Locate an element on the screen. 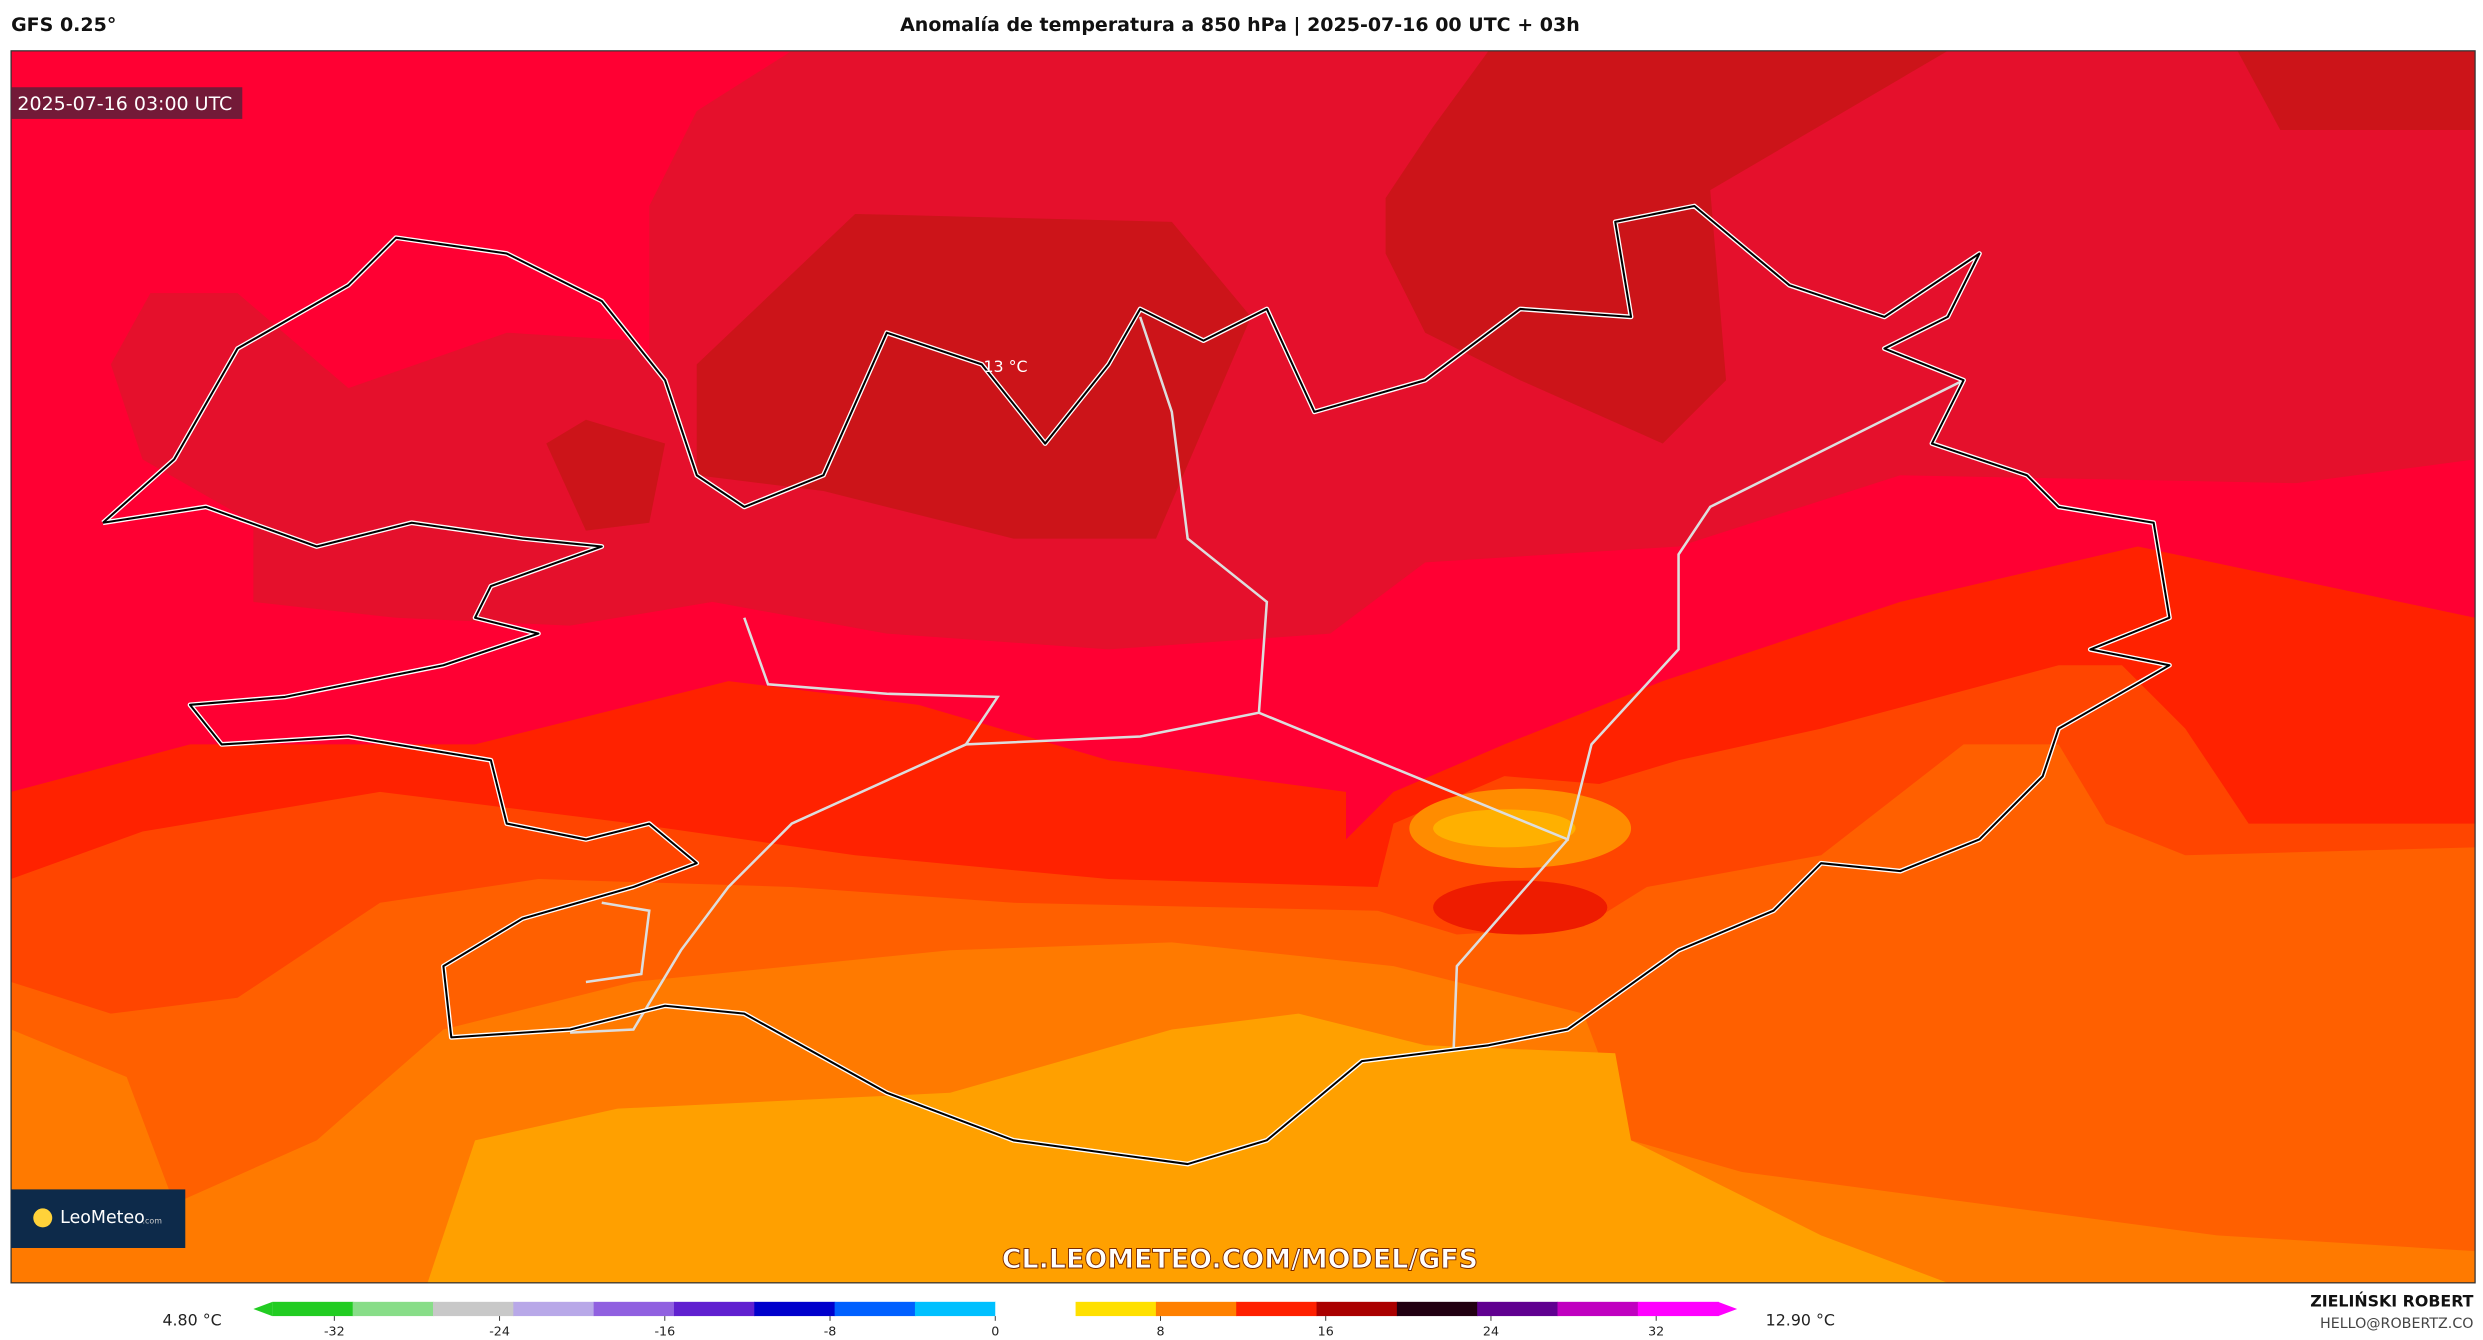 This screenshot has height=1340, width=2483. max-label: 12.90 °C is located at coordinates (1800, 1319).